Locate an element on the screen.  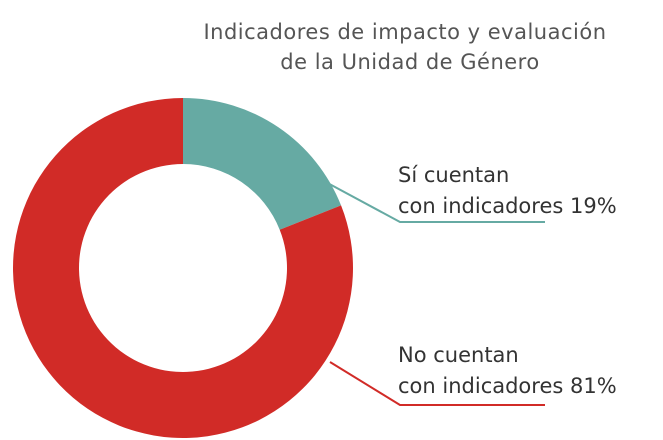
slice-label: Sí cuentan is located at coordinates (453, 175).